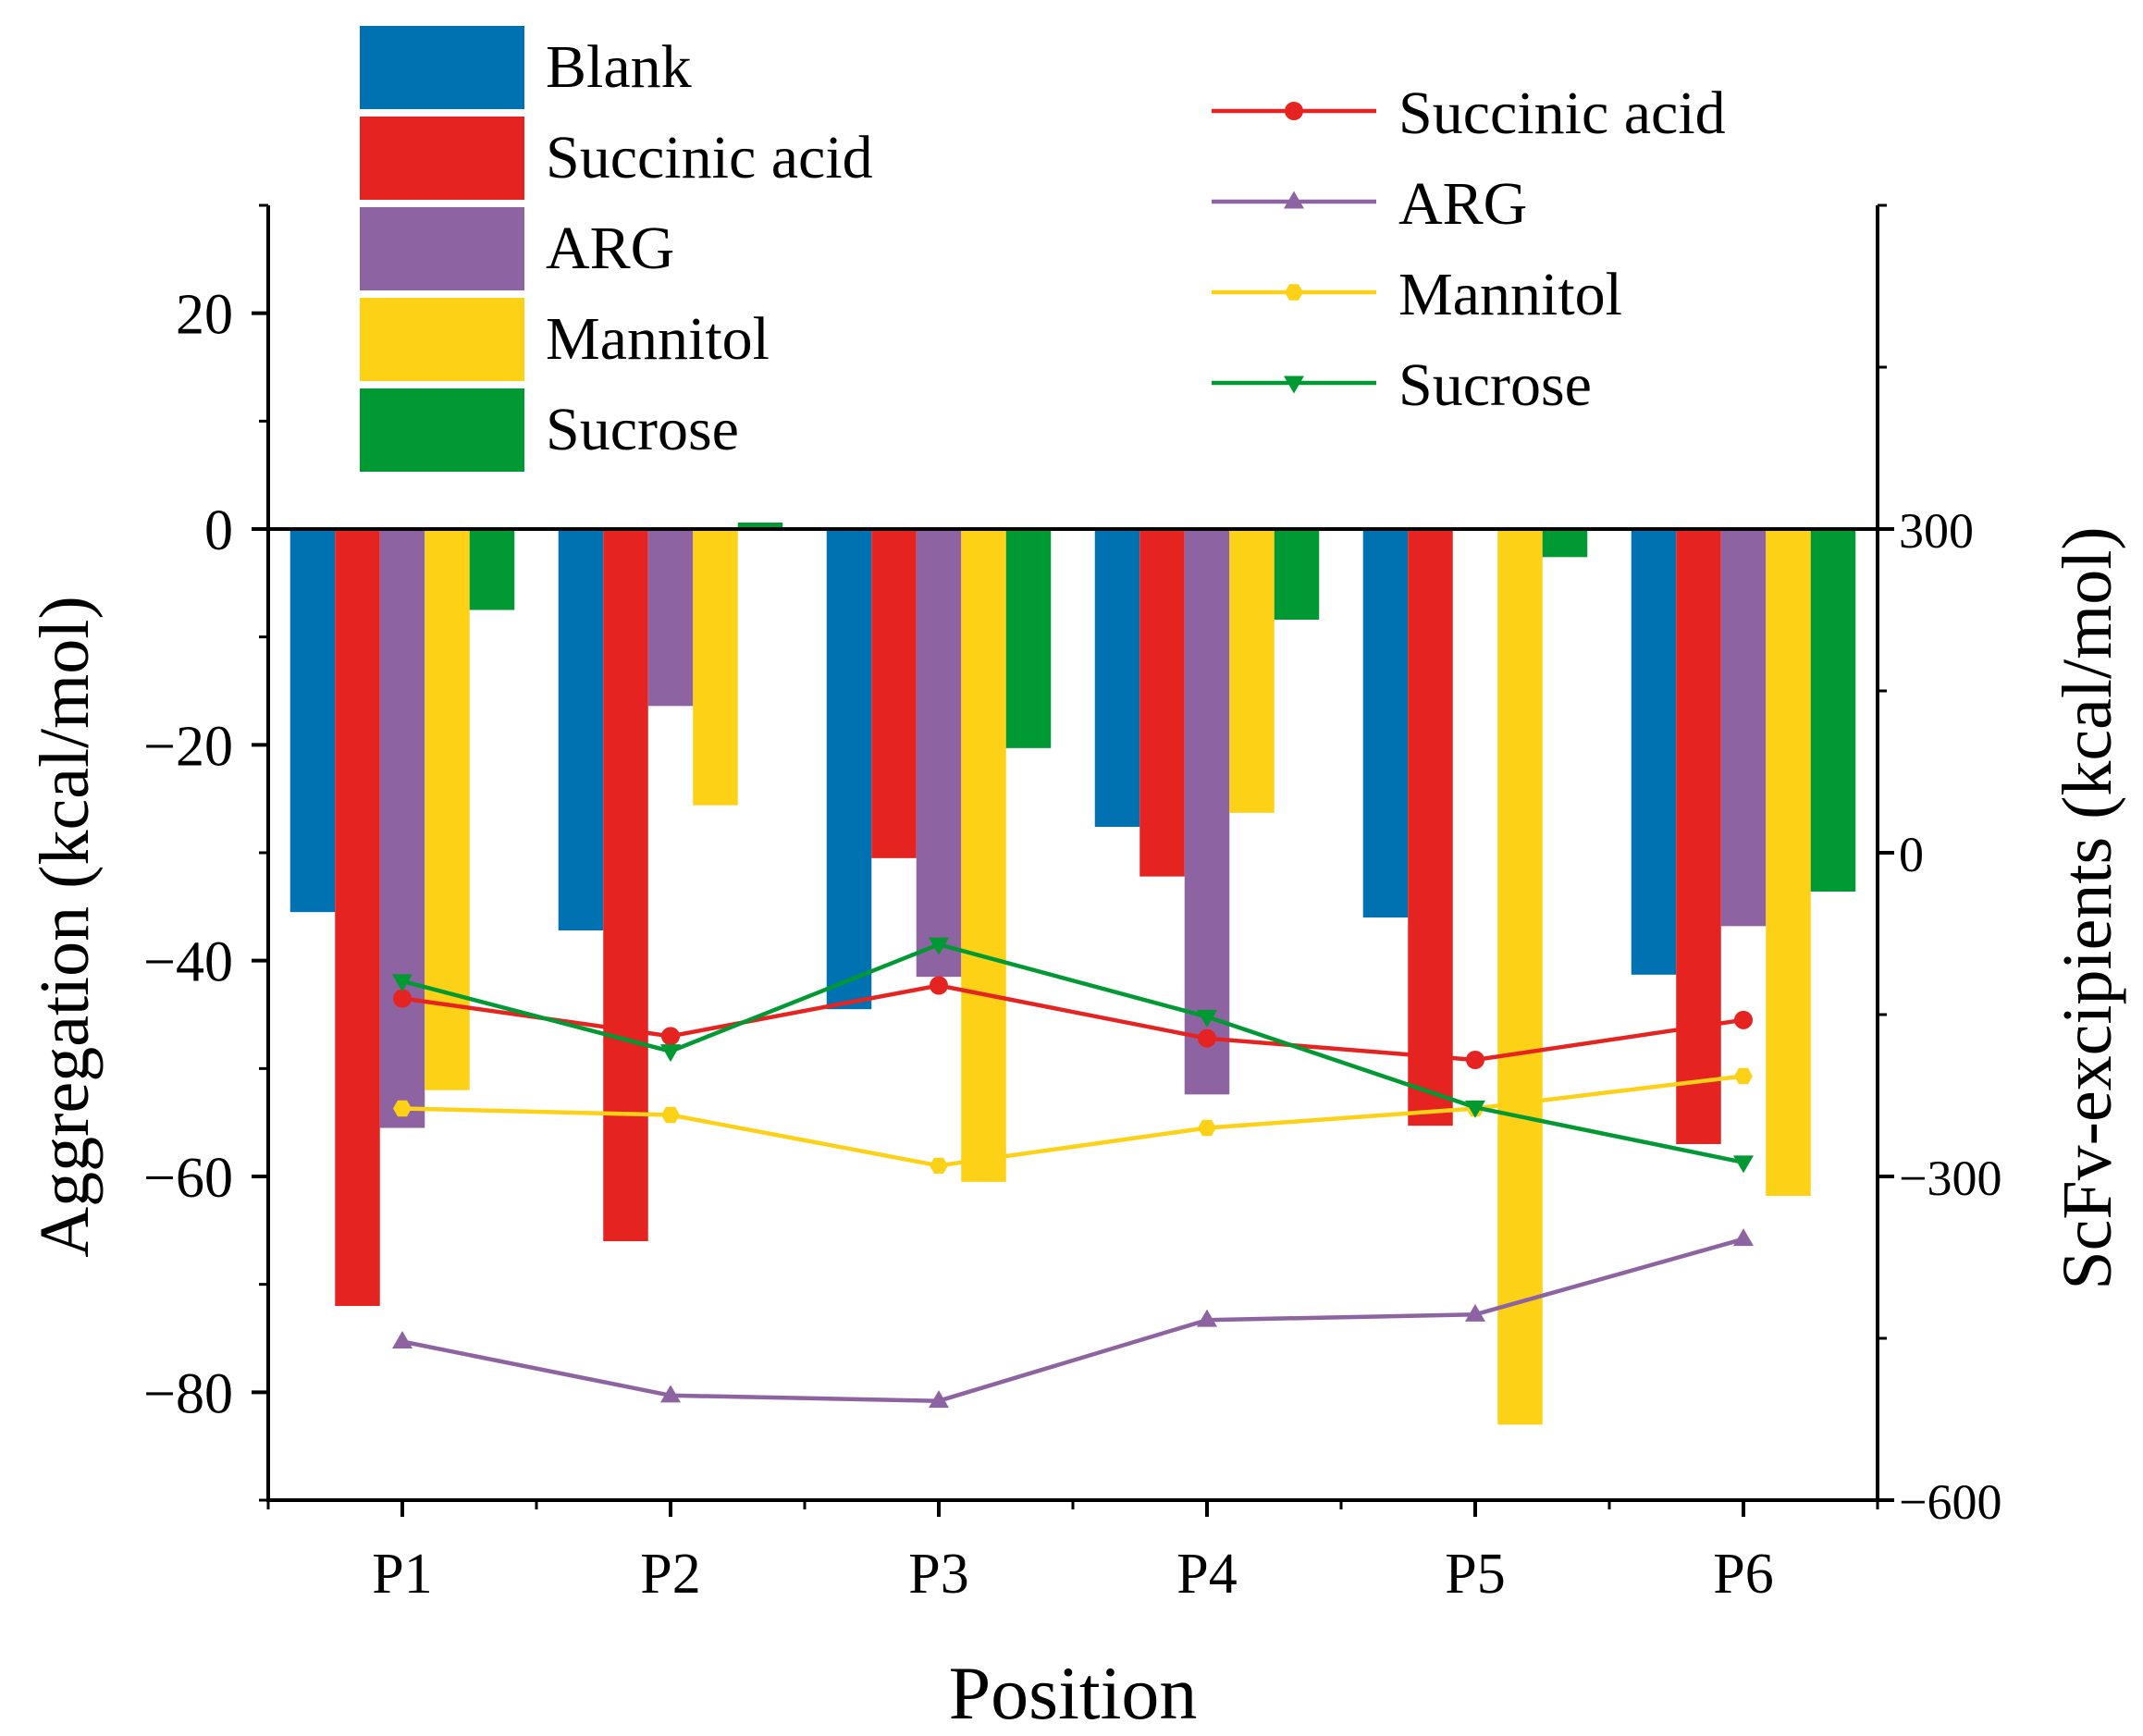 This screenshot has width=2143, height=1736. I want to click on bar-blank-p5, so click(1385, 723).